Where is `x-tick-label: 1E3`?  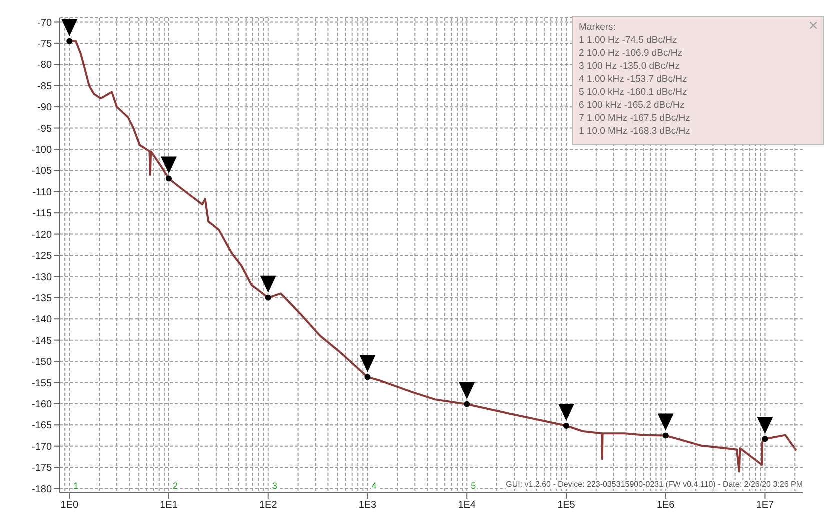
x-tick-label: 1E3 is located at coordinates (368, 506).